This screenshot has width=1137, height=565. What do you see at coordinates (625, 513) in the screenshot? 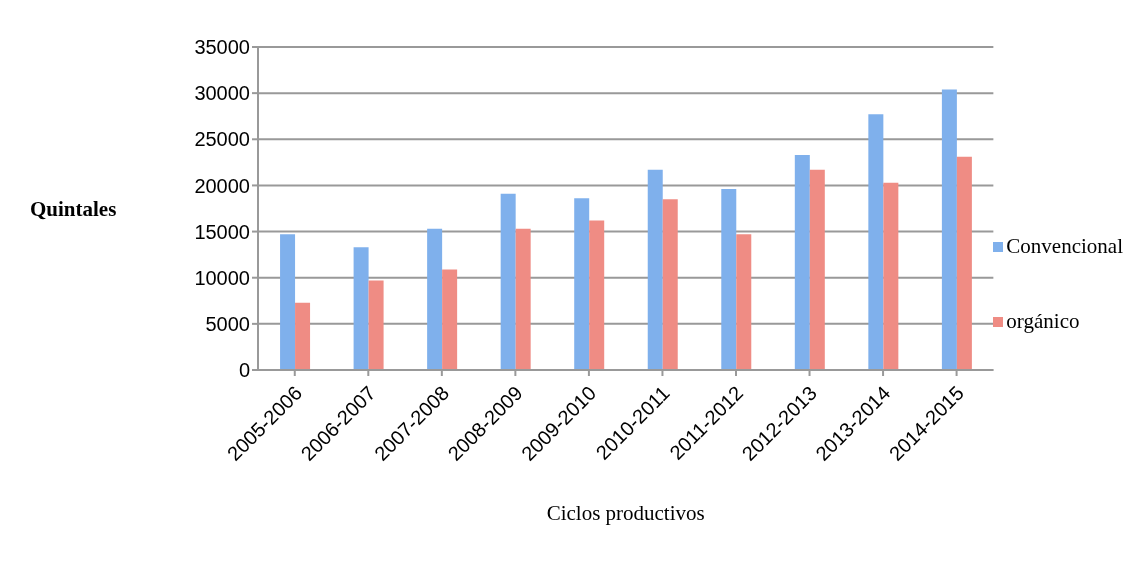
I see `x-axis-title: Ciclos productivos` at bounding box center [625, 513].